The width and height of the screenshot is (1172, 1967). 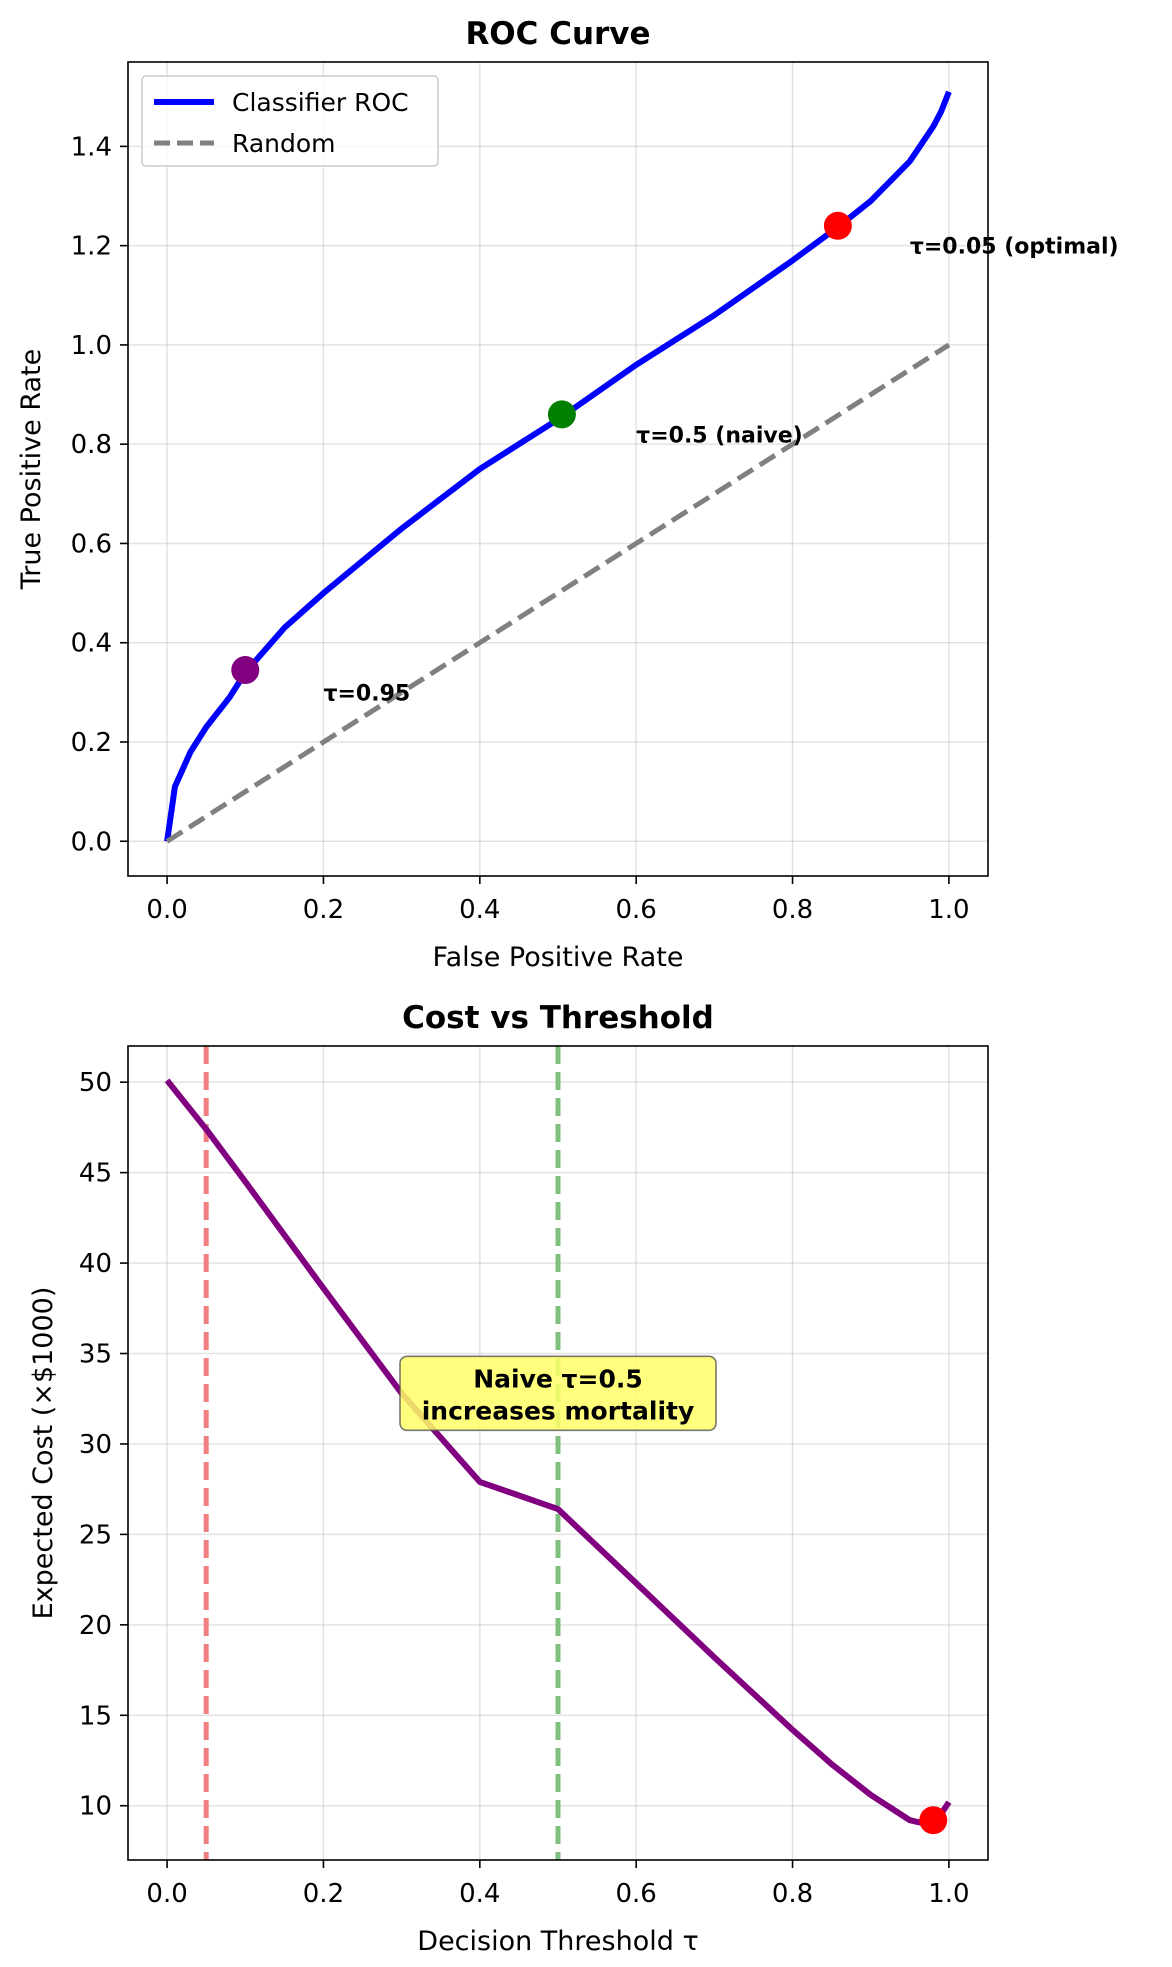 I want to click on roc-y-tick-label: 0.4, so click(x=91, y=644).